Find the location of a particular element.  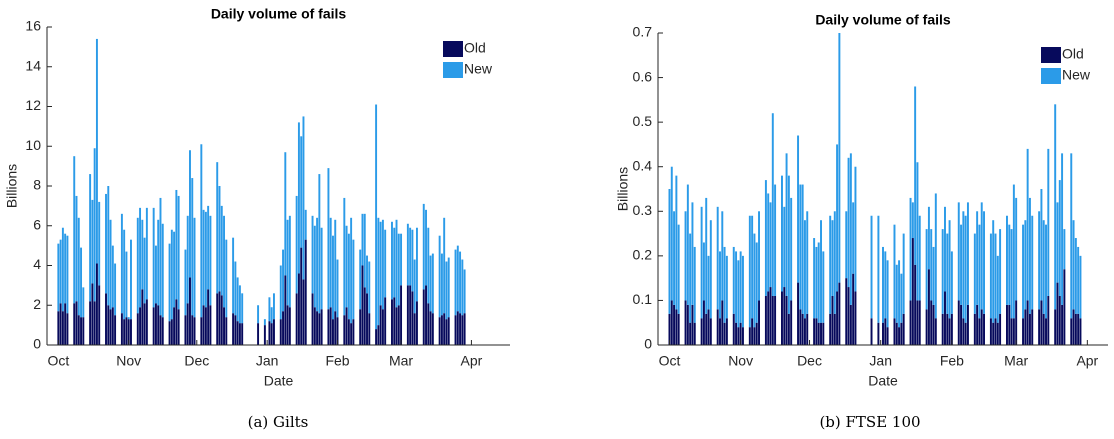

legend-label: Old is located at coordinates (475, 48).